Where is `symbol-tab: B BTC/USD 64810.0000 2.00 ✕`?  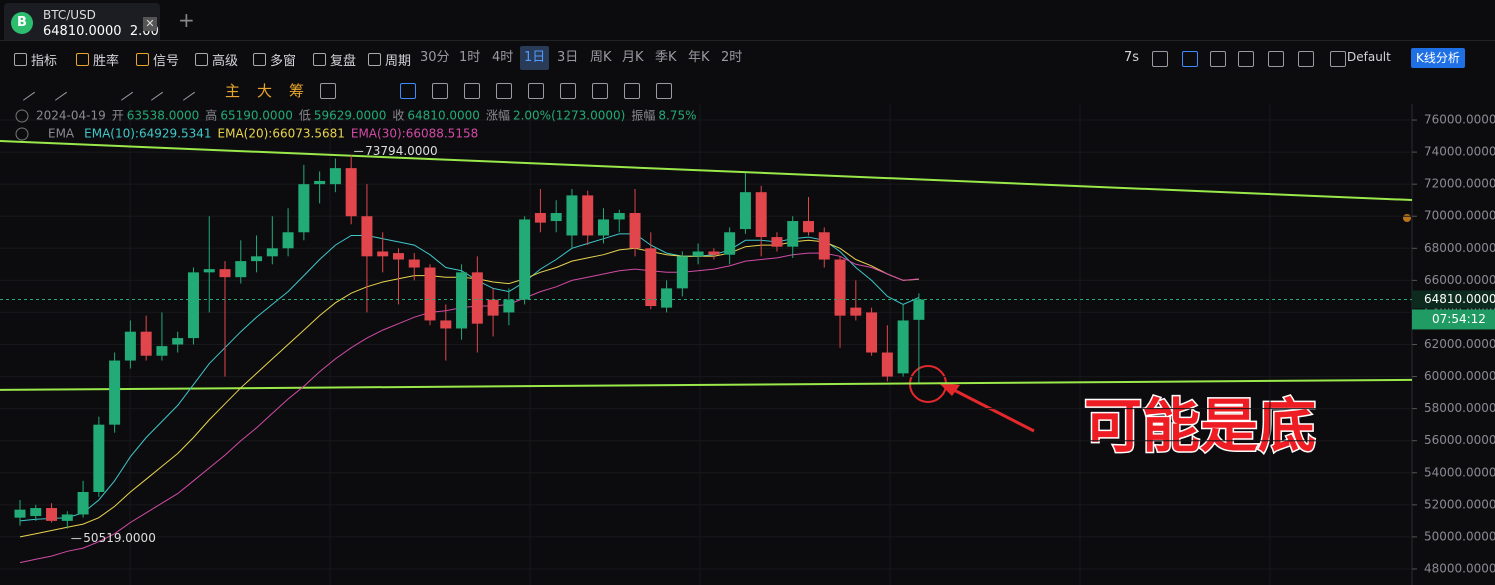 symbol-tab: B BTC/USD 64810.0000 2.00 ✕ is located at coordinates (82, 21).